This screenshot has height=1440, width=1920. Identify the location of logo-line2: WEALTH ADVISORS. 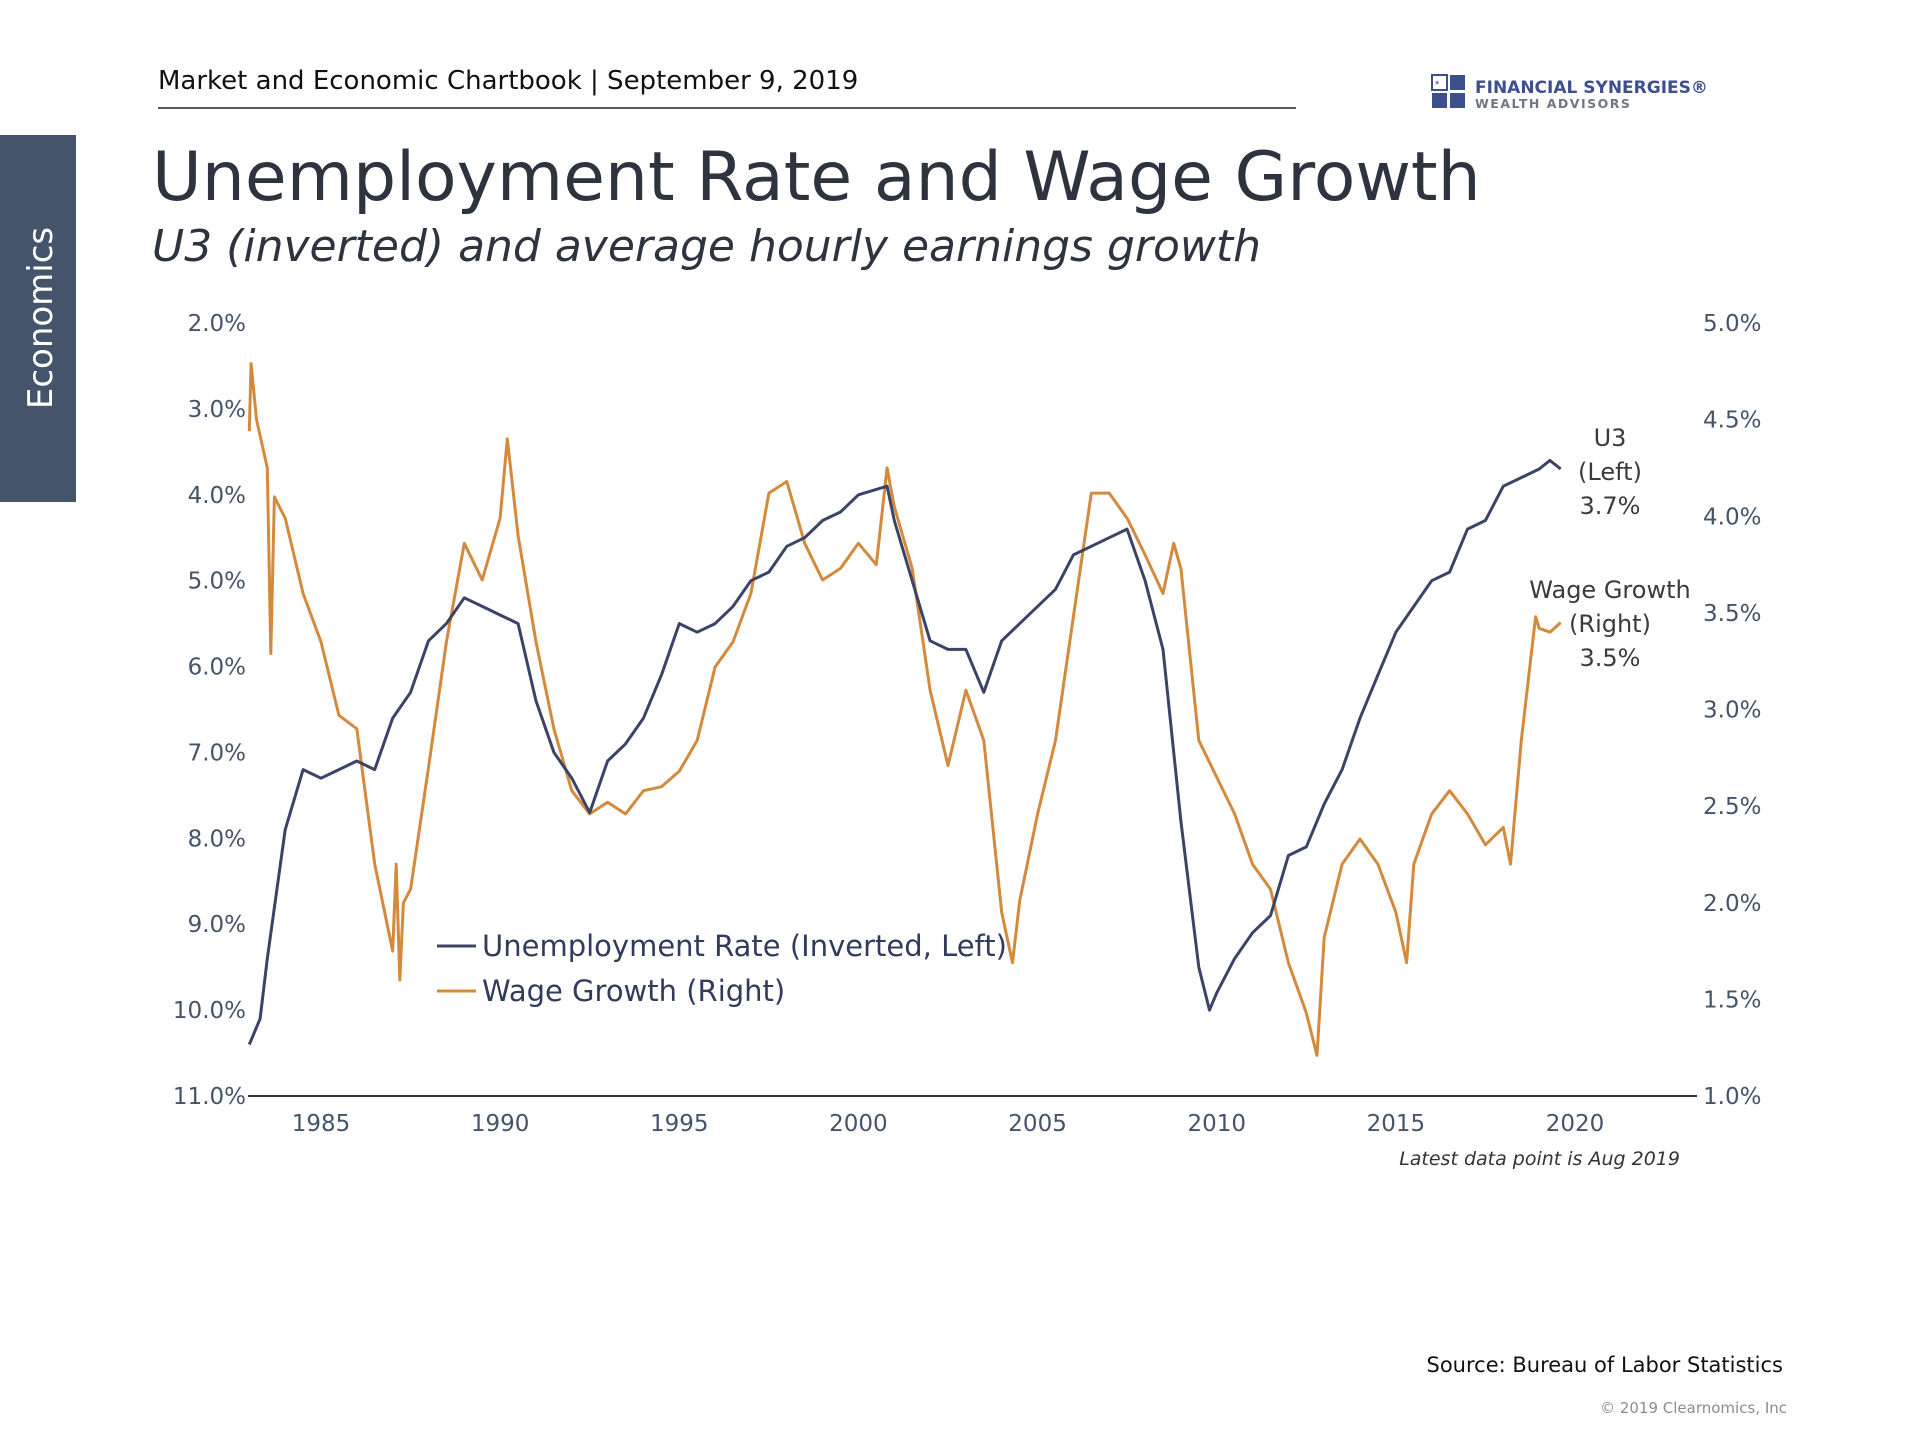
(1553, 103).